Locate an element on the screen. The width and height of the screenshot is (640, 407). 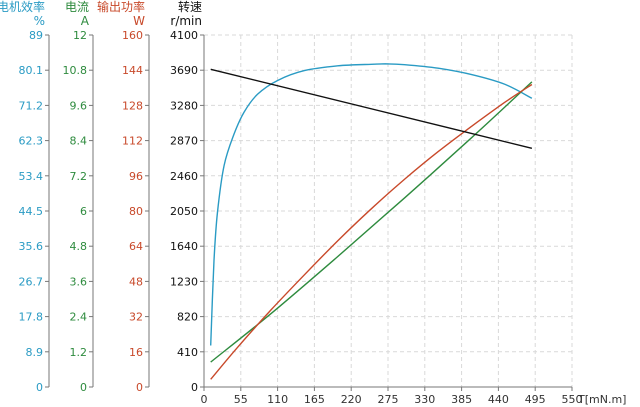
x-tick-label: 110 is located at coordinates (277, 399).